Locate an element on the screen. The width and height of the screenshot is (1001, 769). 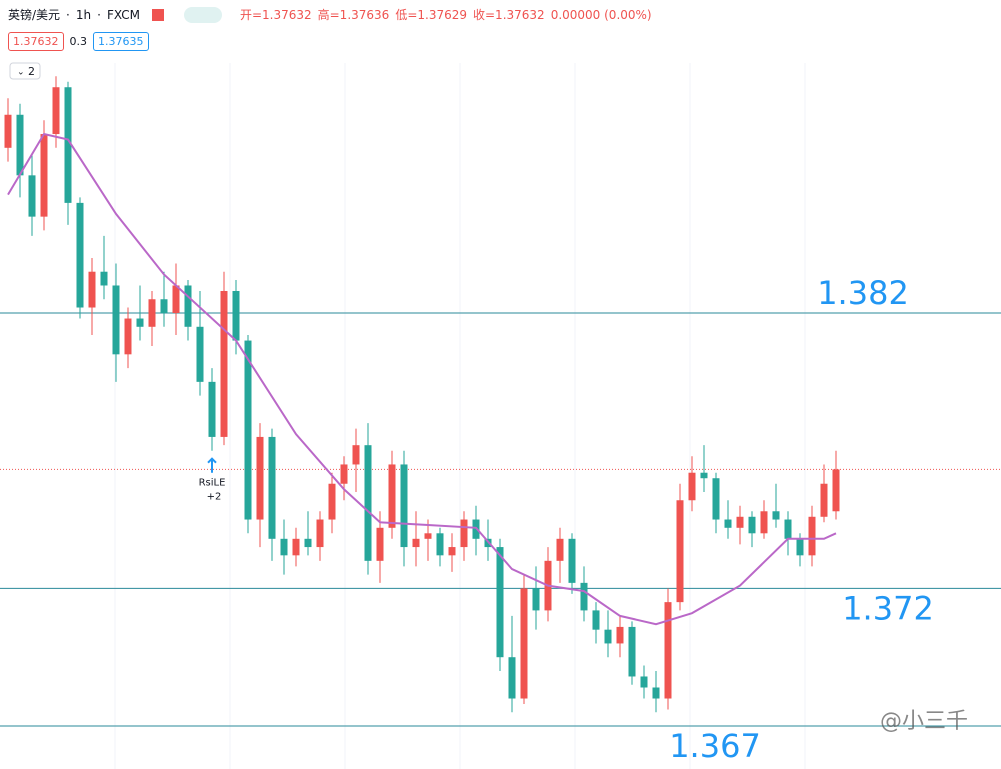
ohlc-open: 开=1.37632 is located at coordinates (275, 15).